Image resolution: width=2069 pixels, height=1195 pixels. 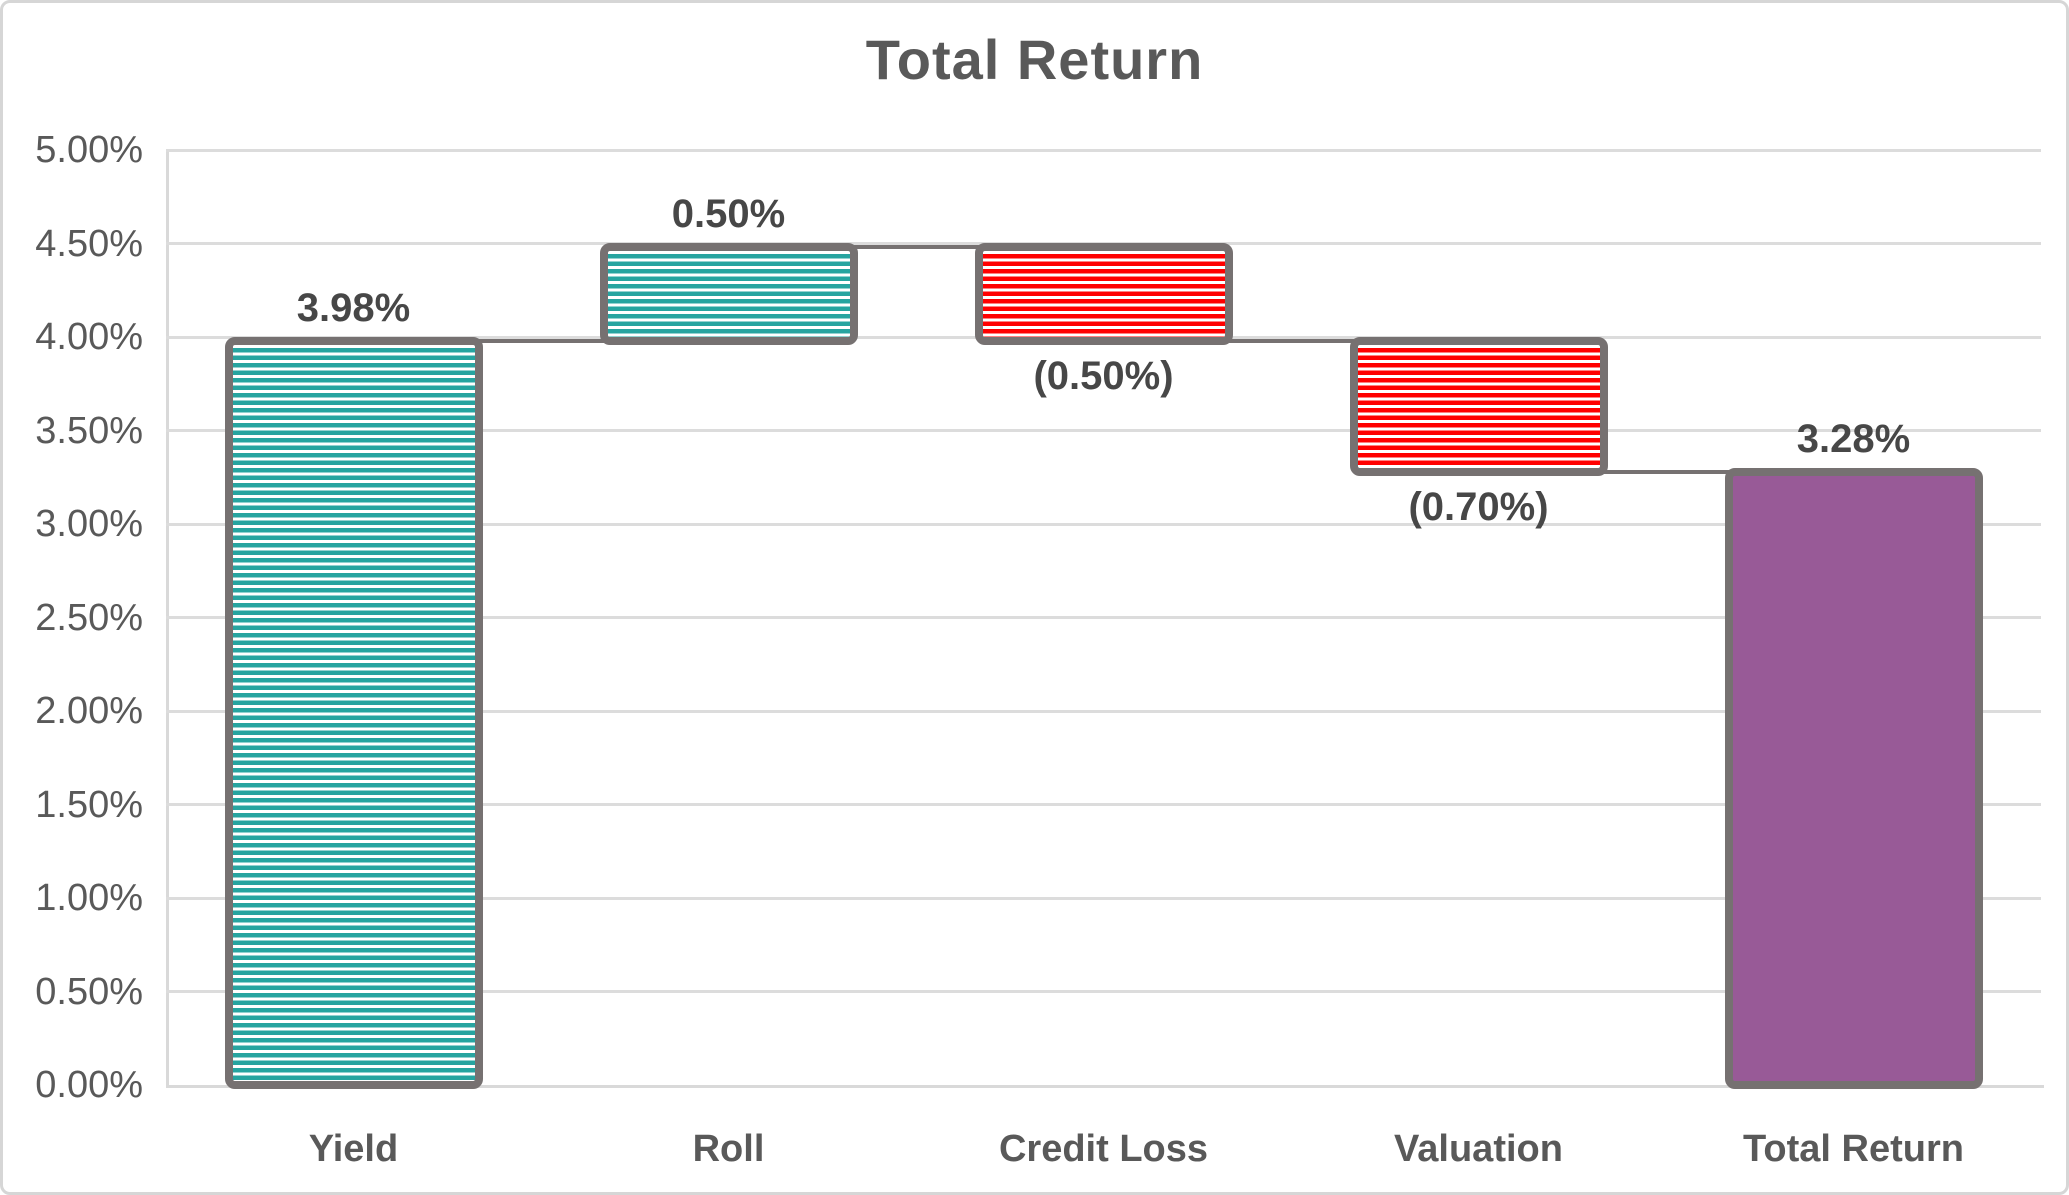 I want to click on x-axis-category-label: Total Return, so click(x=1853, y=1149).